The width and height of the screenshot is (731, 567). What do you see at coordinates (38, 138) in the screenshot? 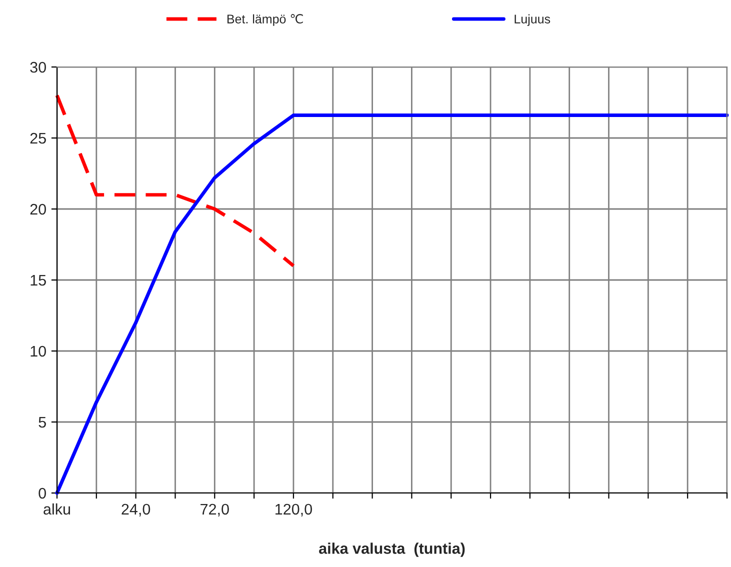
I see `y-tick-label: 25` at bounding box center [38, 138].